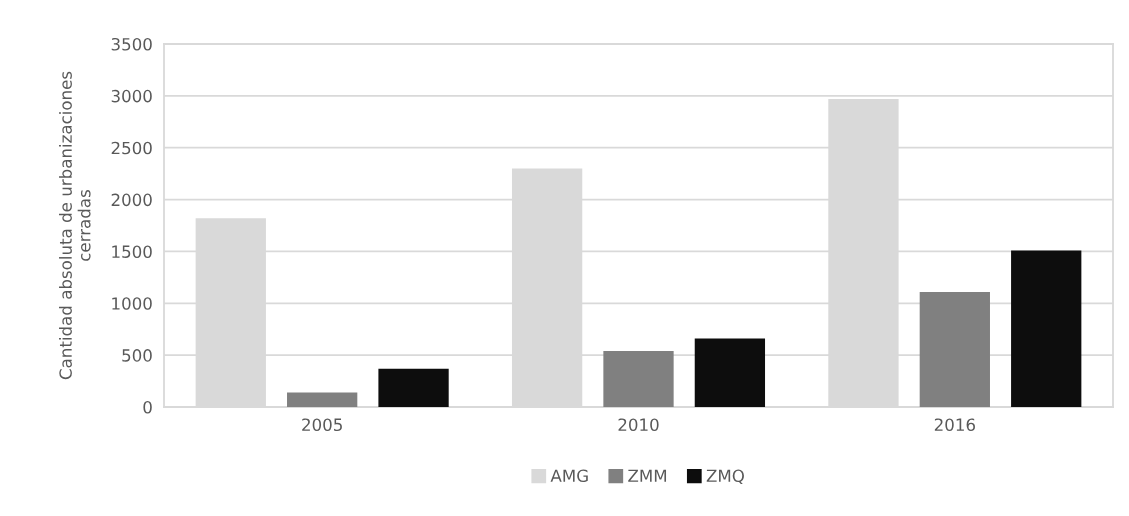  I want to click on y-axis-title: Cantidad absoluta de urbanizaciones cerradas, so click(75, 225).